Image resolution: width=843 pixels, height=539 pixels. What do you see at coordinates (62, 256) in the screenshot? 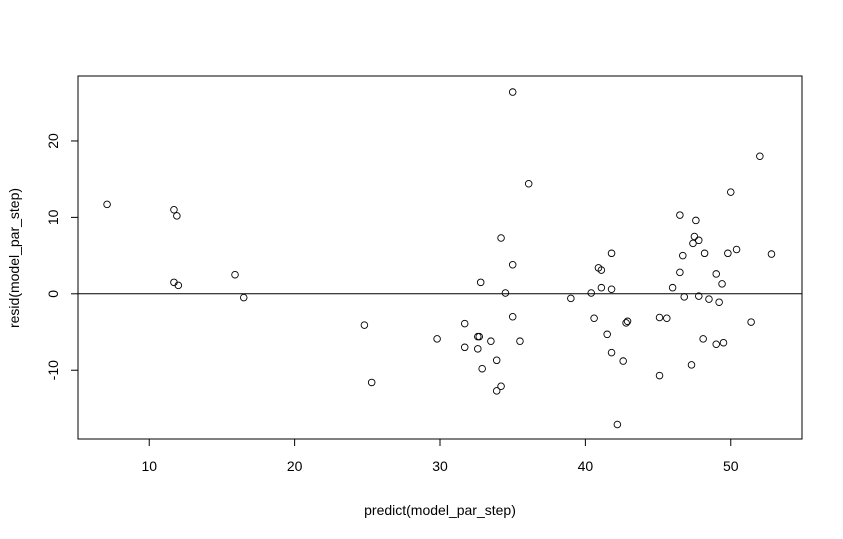
I see `y-axis: -10 0 10 20` at bounding box center [62, 256].